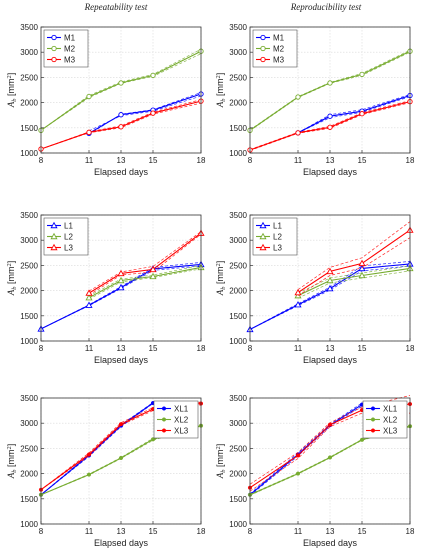  Describe the element at coordinates (181, 420) in the screenshot. I see `legend-label: XL2` at that location.